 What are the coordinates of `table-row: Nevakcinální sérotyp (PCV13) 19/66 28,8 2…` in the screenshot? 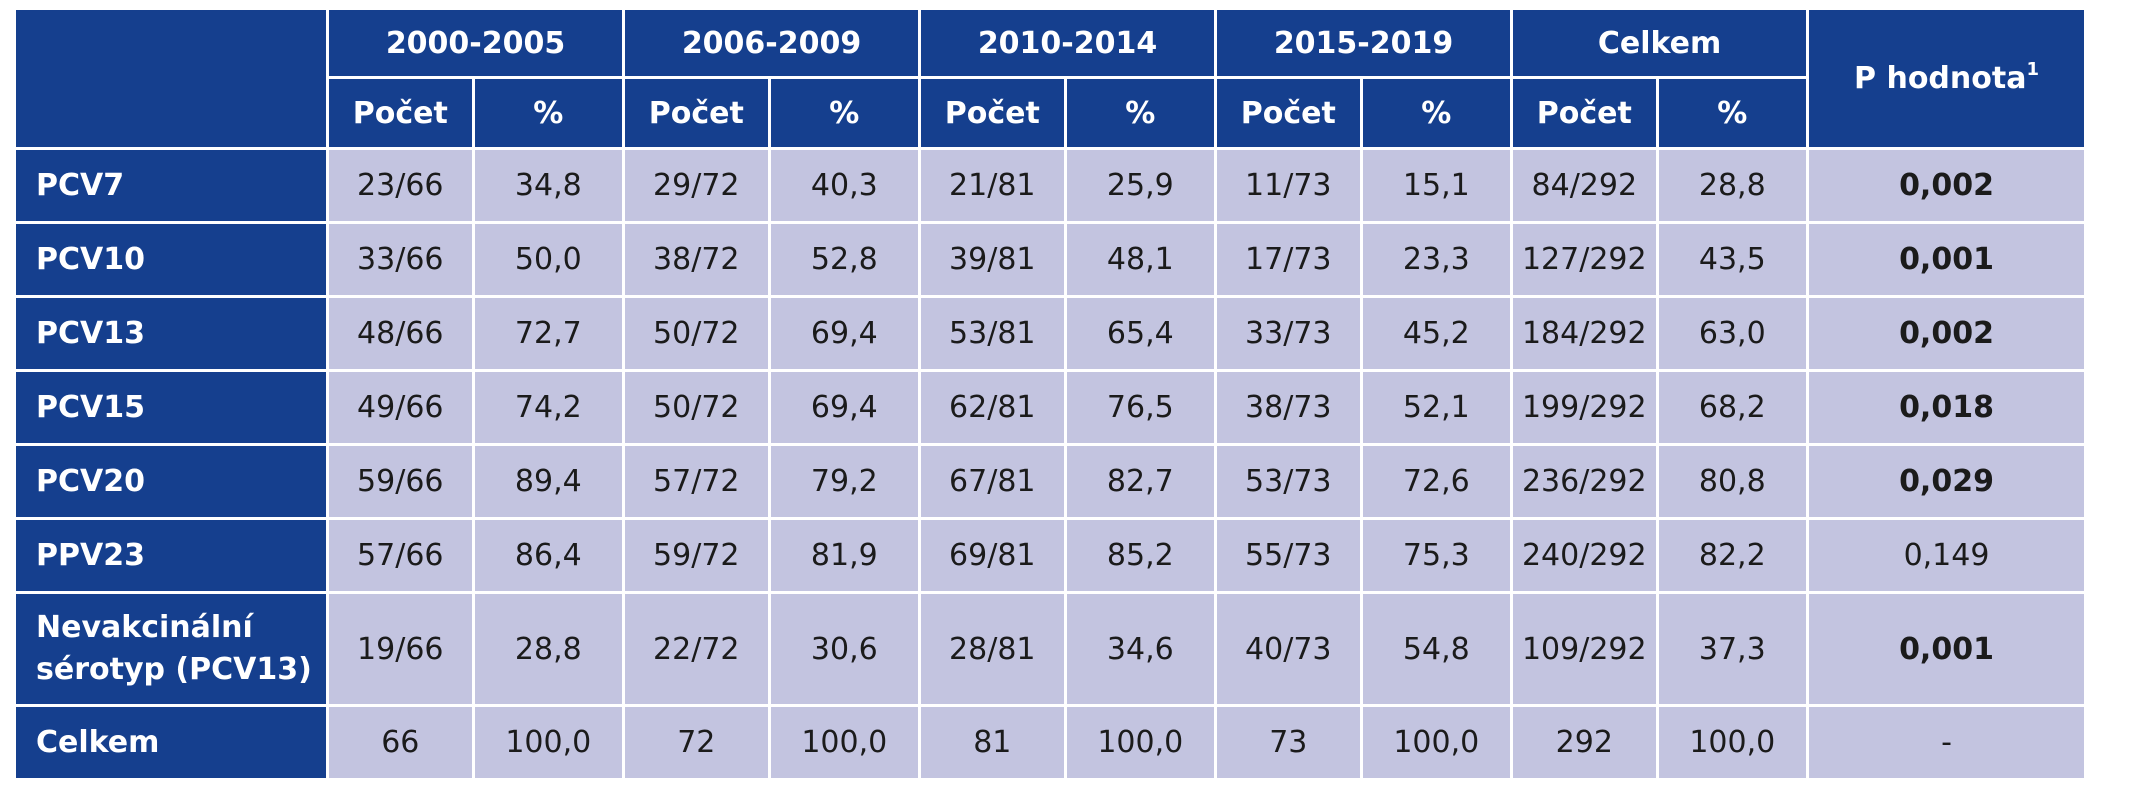 It's located at (1049, 649).